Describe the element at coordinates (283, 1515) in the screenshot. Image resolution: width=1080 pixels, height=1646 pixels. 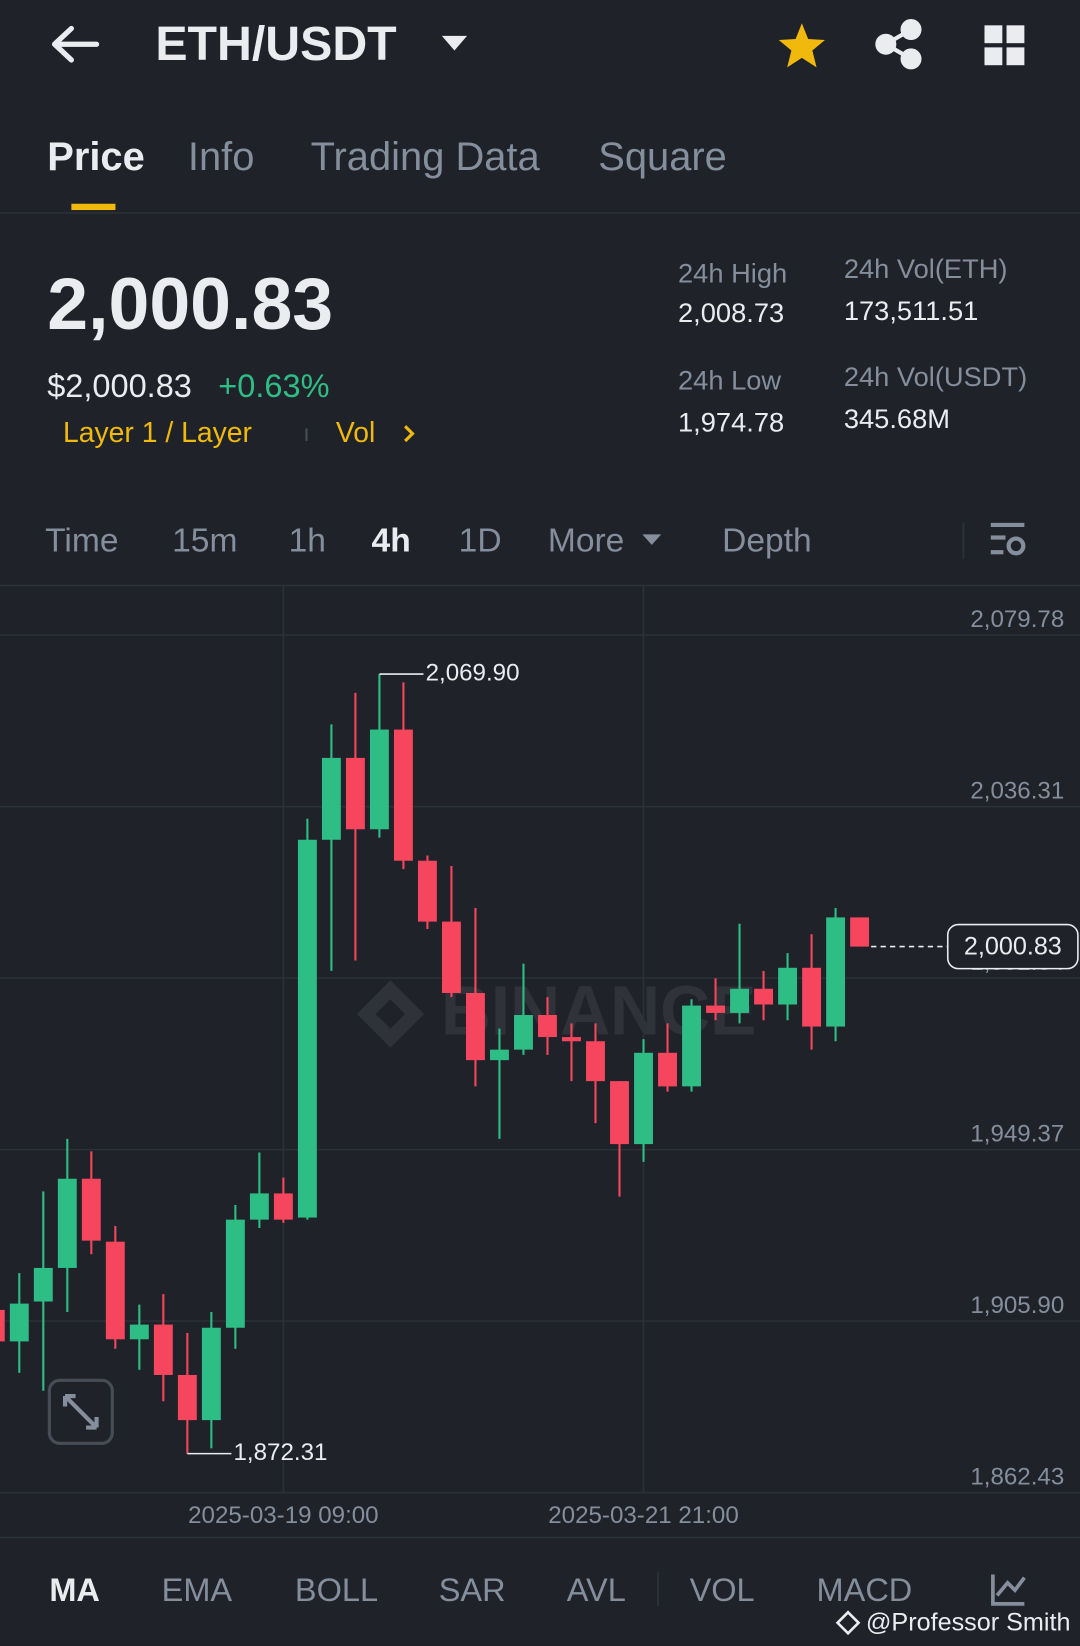
I see `x-tick-label: 2025-03-19 09:00` at that location.